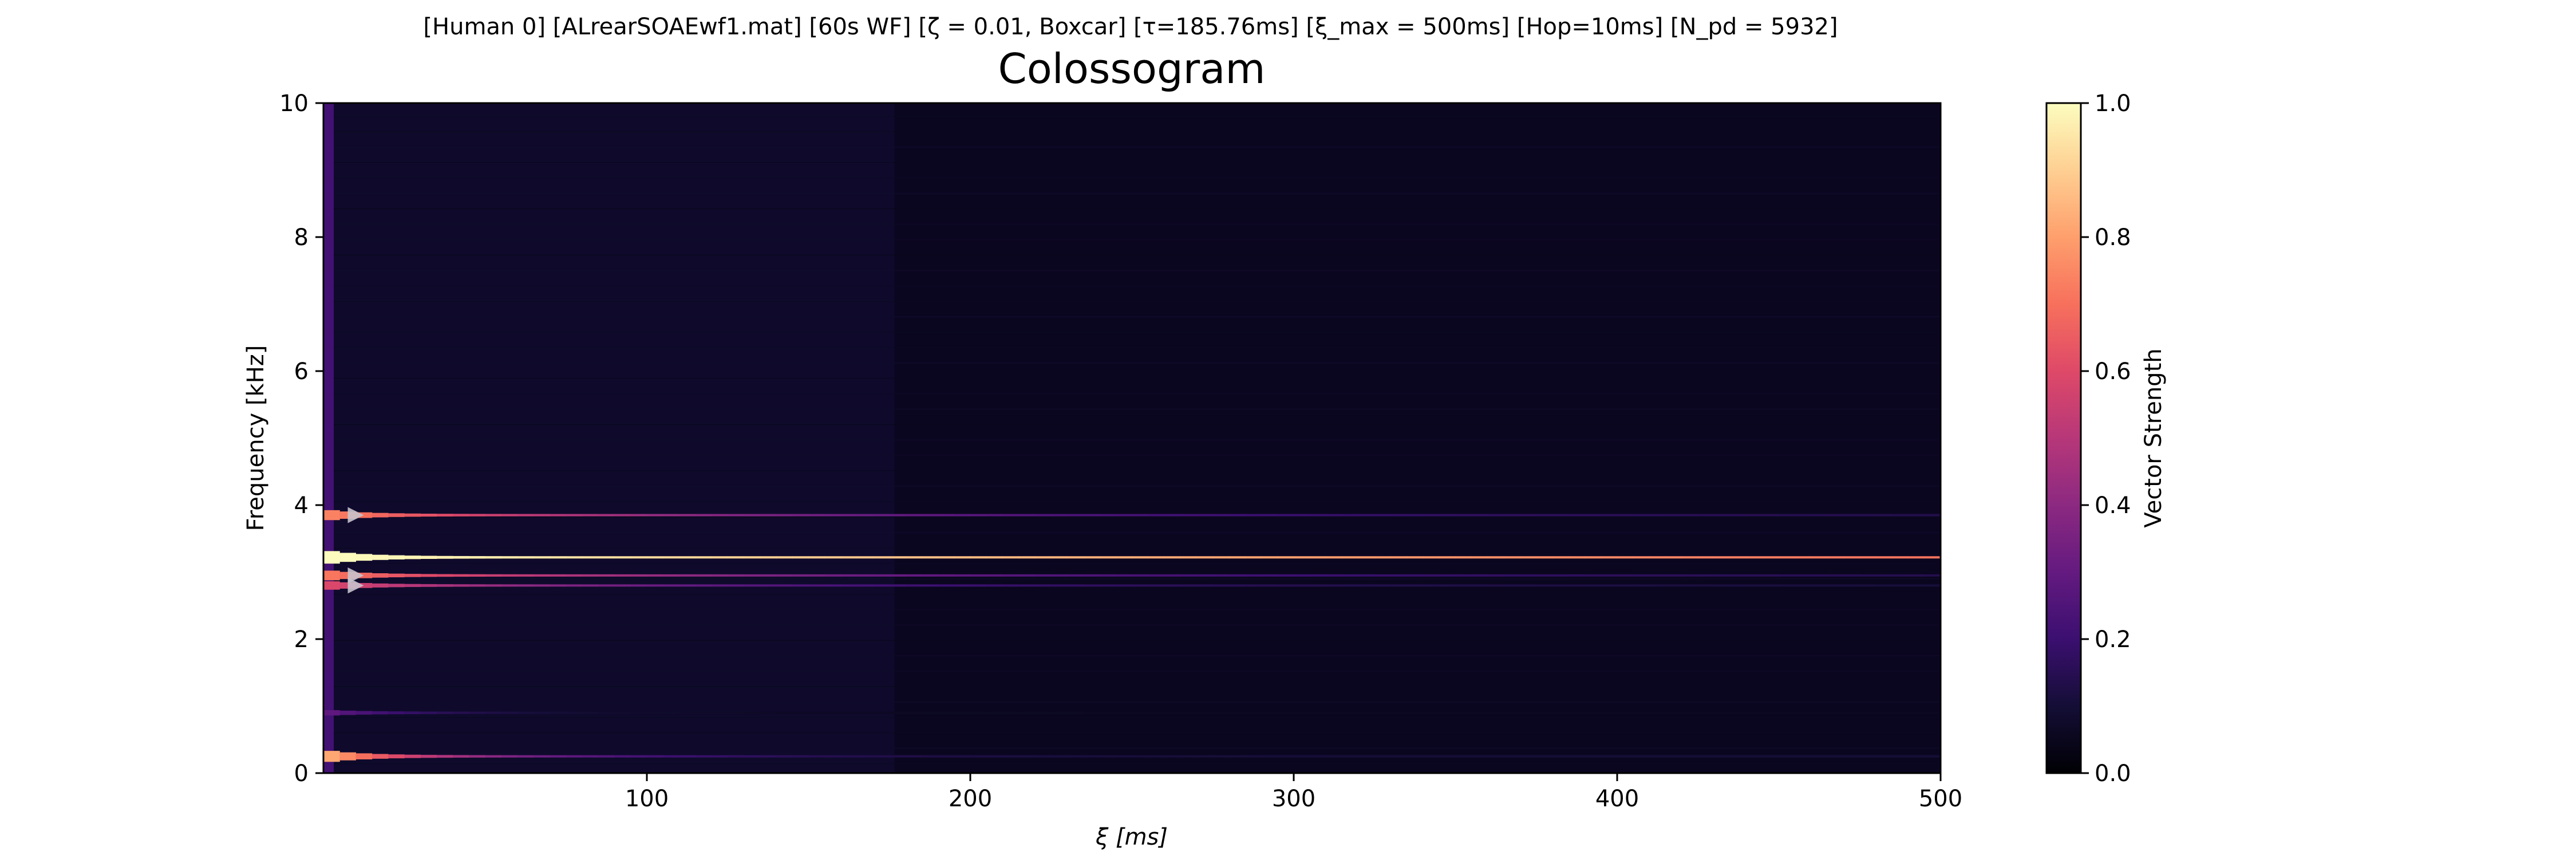 Image resolution: width=2576 pixels, height=859 pixels. Describe the element at coordinates (2113, 103) in the screenshot. I see `colorbar-tick-label: 1.0` at that location.